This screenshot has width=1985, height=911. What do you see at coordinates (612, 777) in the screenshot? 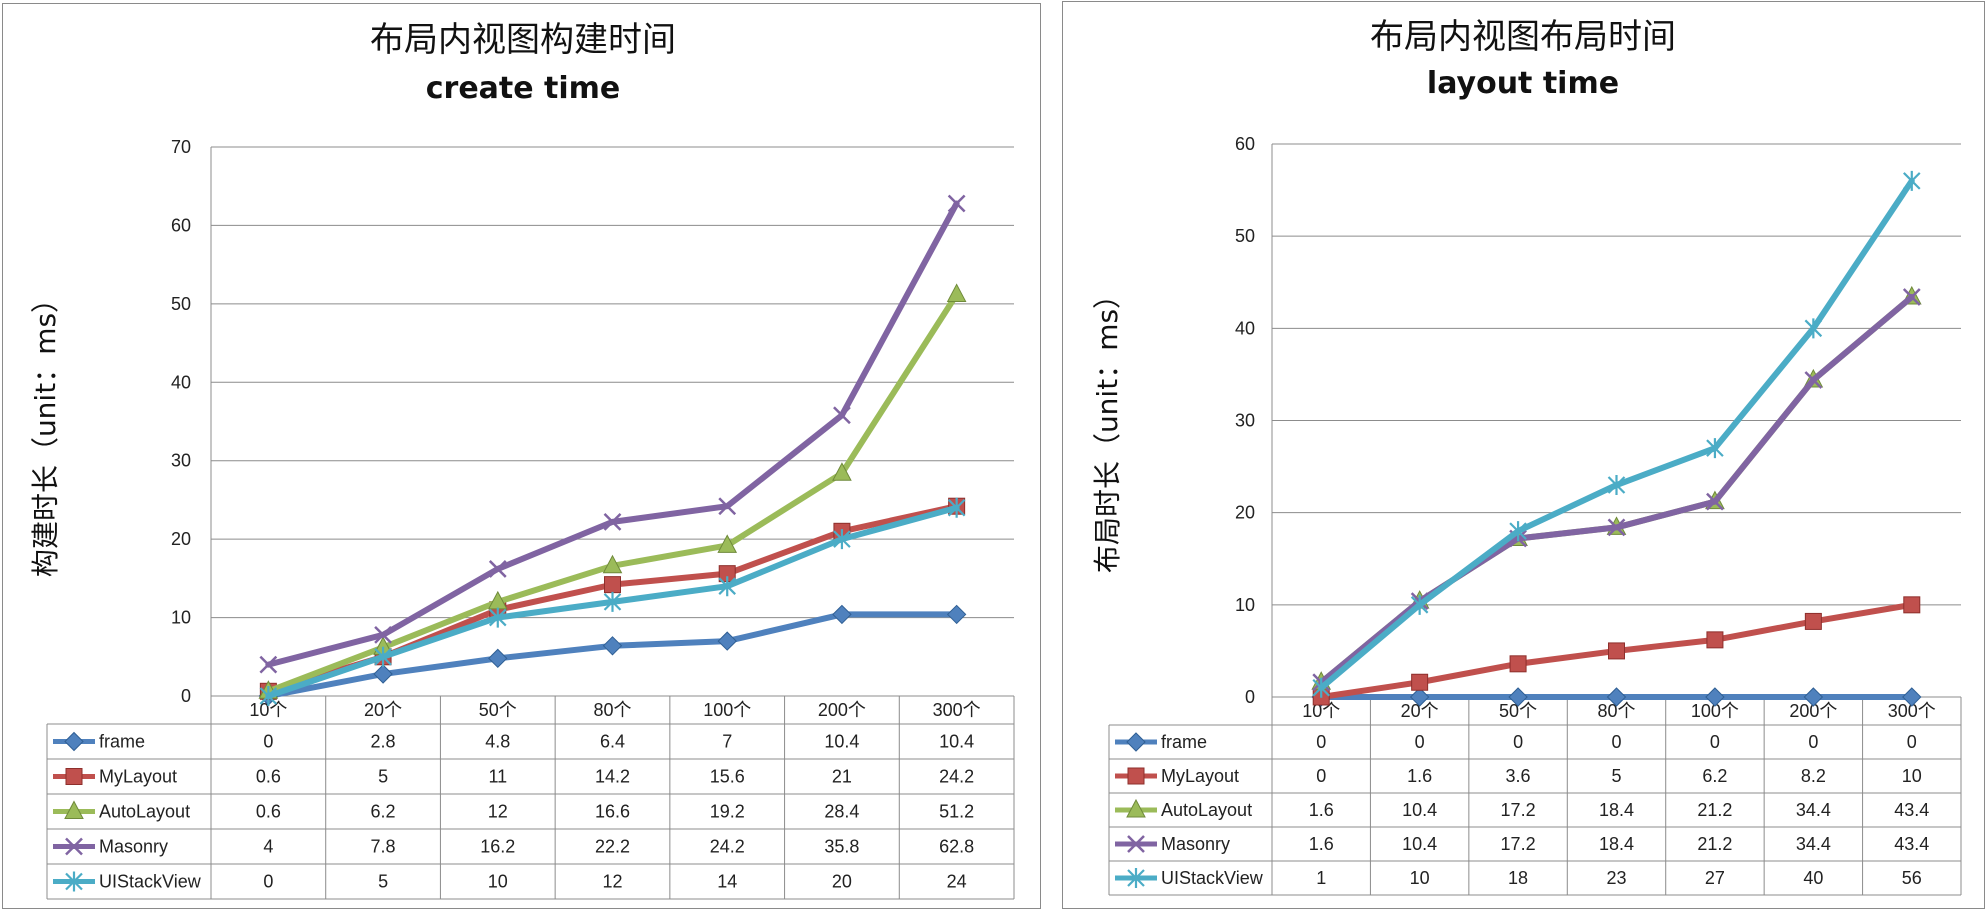
I see `table-cell: 14.2` at bounding box center [612, 777].